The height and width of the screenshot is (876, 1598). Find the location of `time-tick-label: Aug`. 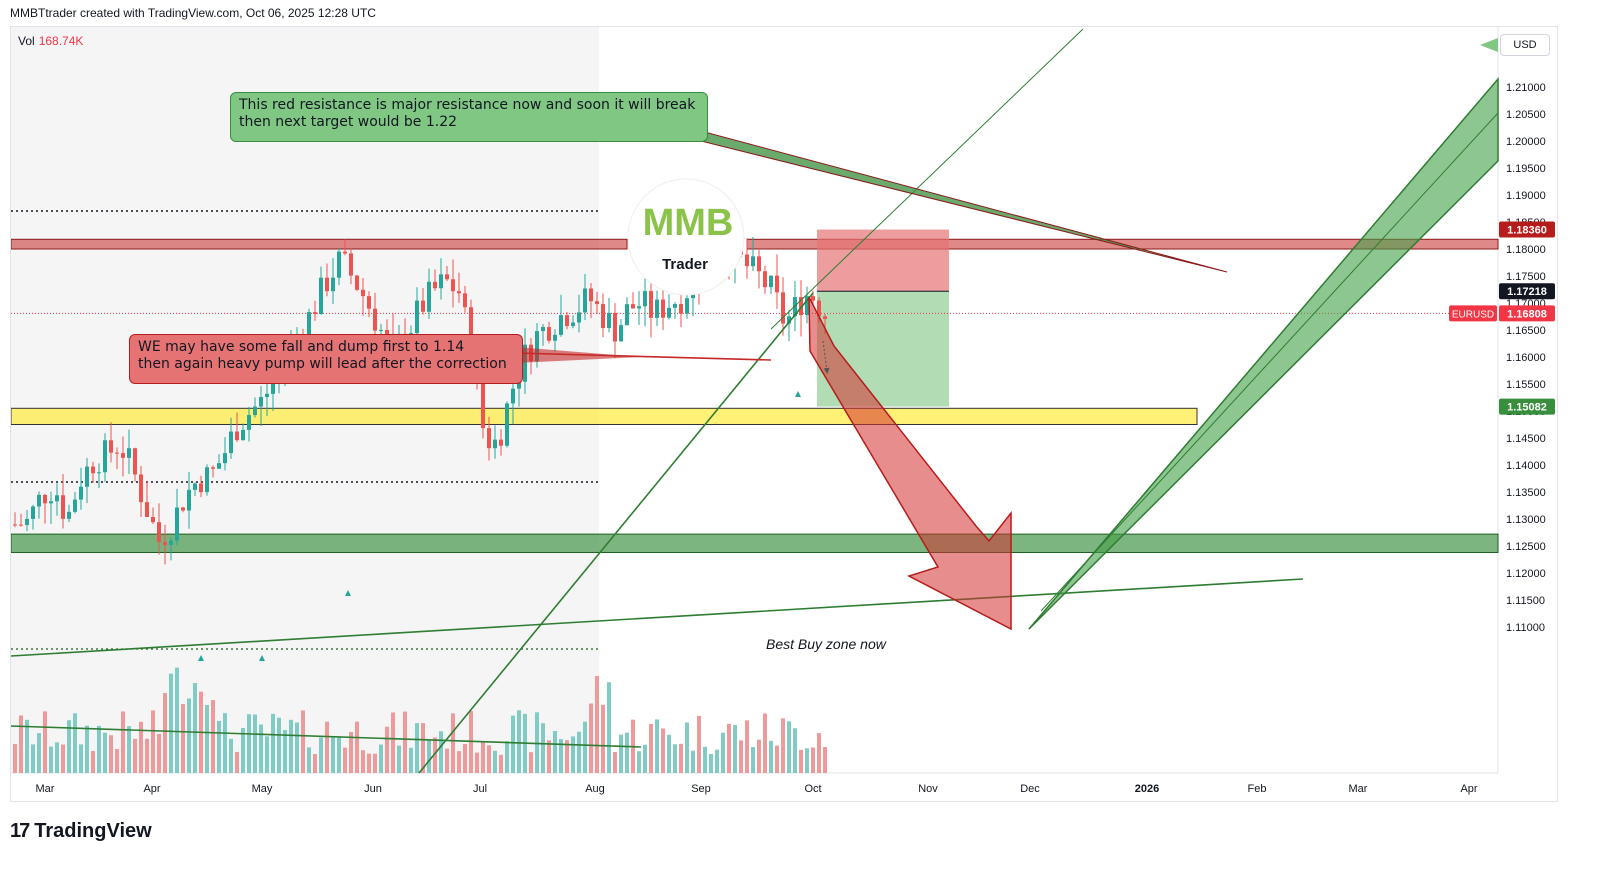

time-tick-label: Aug is located at coordinates (595, 789).